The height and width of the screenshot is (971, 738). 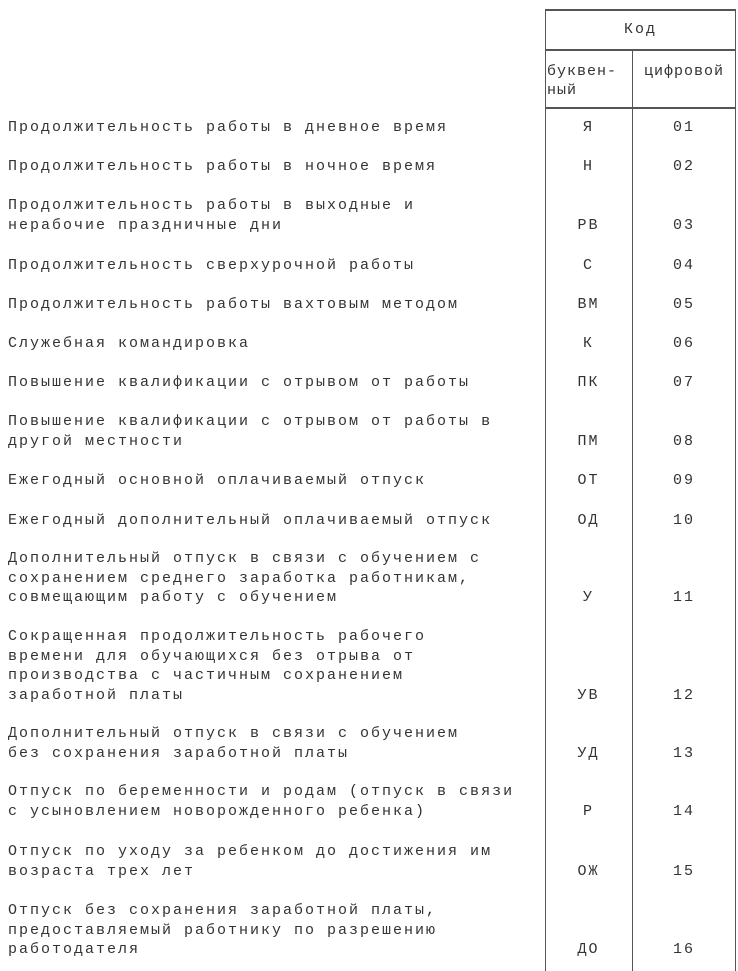 I want to click on letter-code: Р, so click(x=588, y=811).